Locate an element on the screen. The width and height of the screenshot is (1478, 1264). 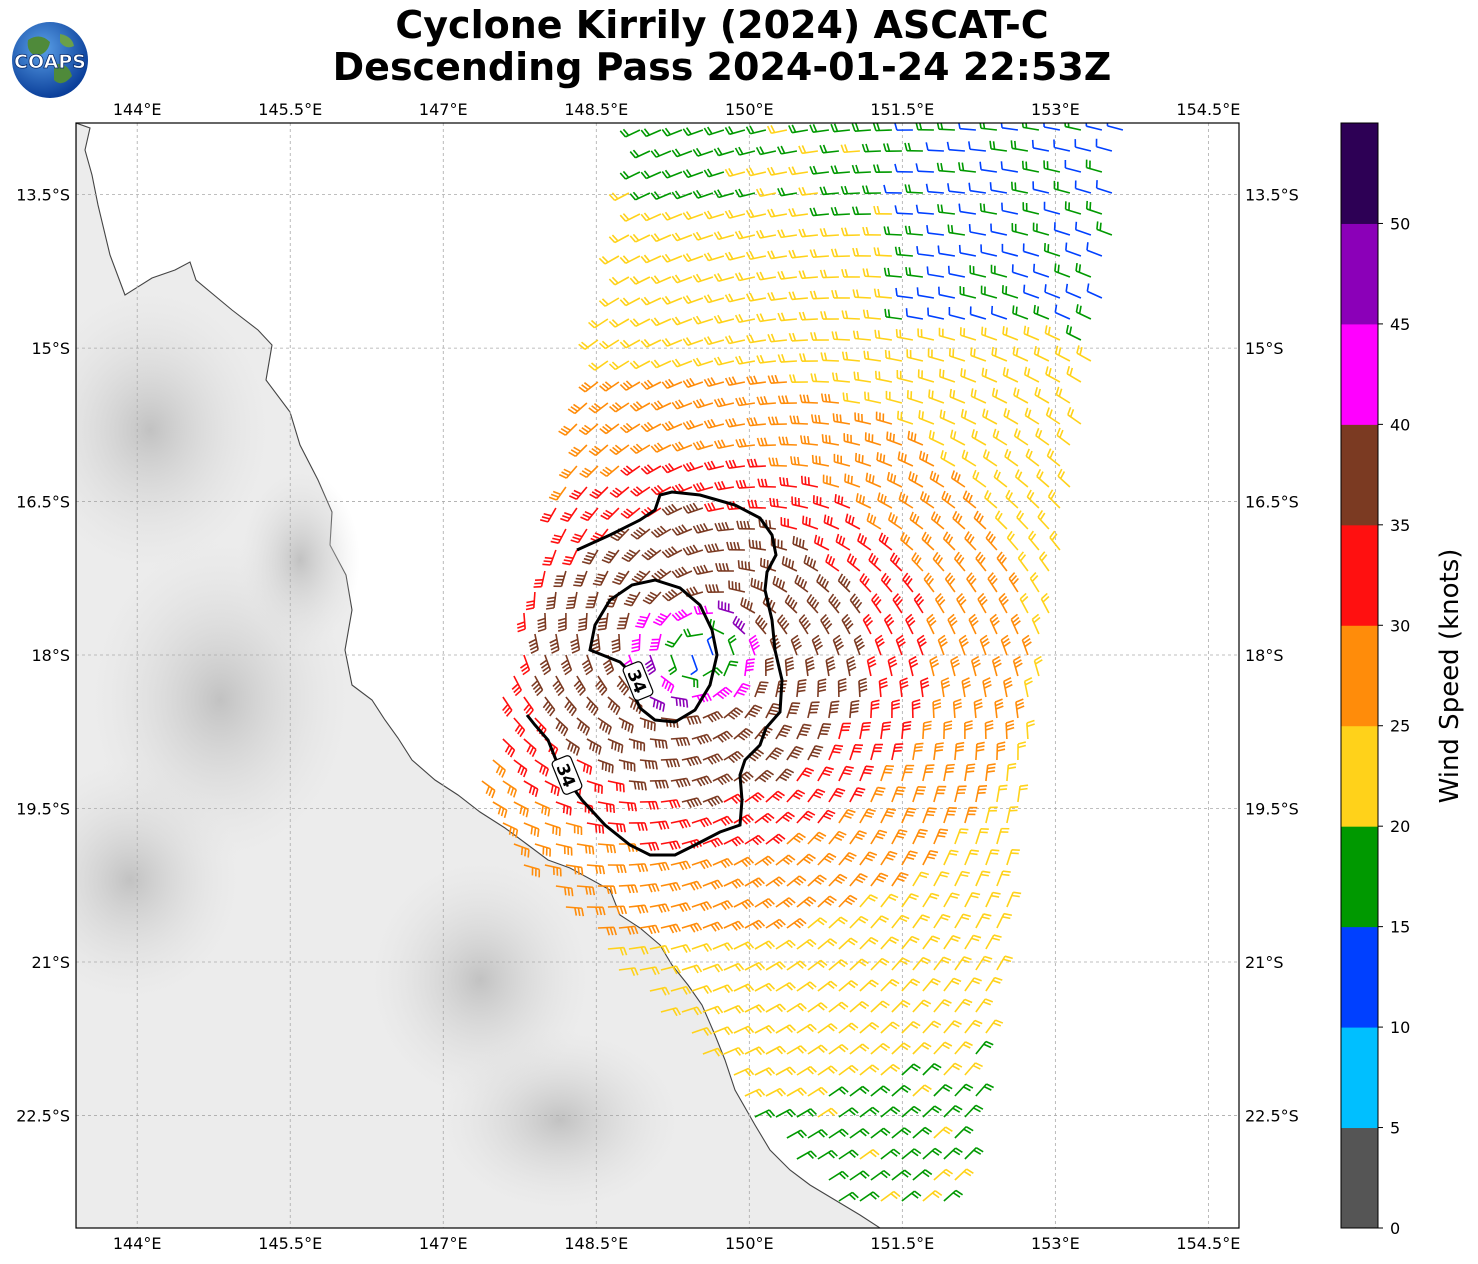
colorbar-tick-label: 20 is located at coordinates (1400, 826).